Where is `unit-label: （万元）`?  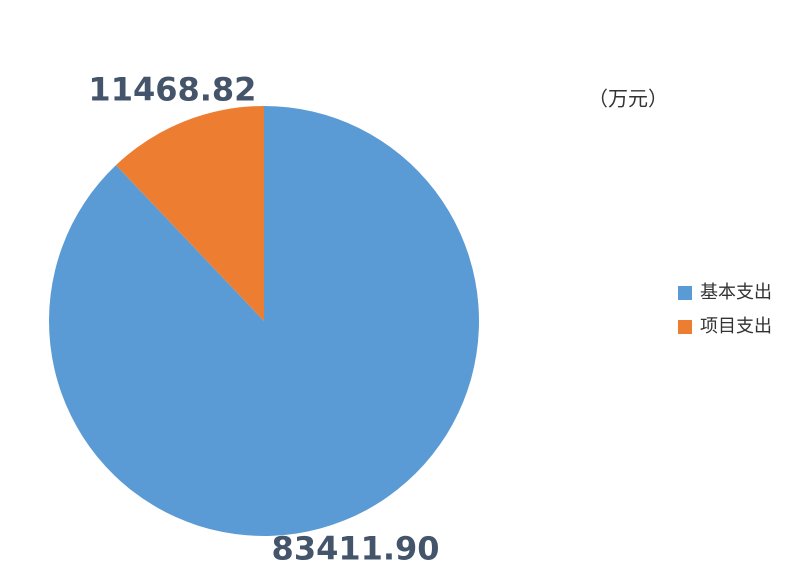 unit-label: （万元） is located at coordinates (628, 99).